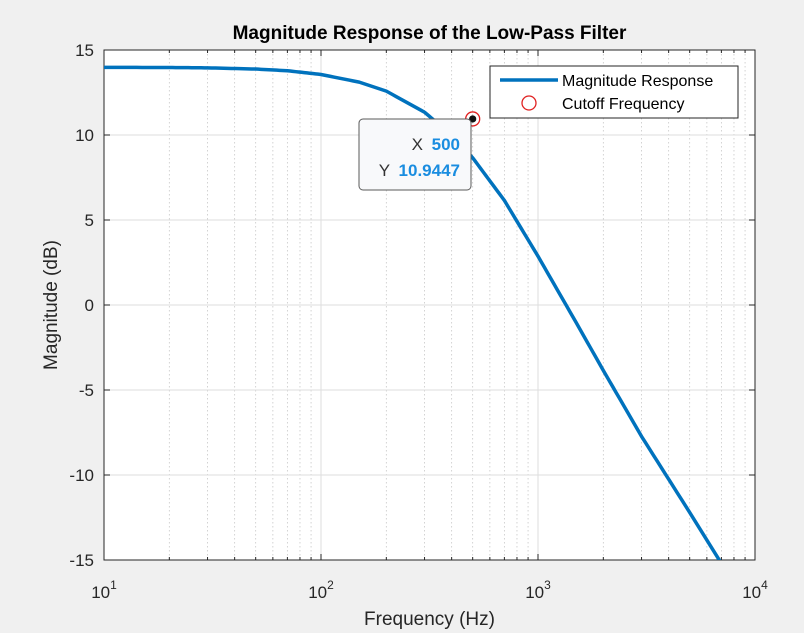 This screenshot has height=633, width=804. I want to click on y-tick-label: -5, so click(86, 390).